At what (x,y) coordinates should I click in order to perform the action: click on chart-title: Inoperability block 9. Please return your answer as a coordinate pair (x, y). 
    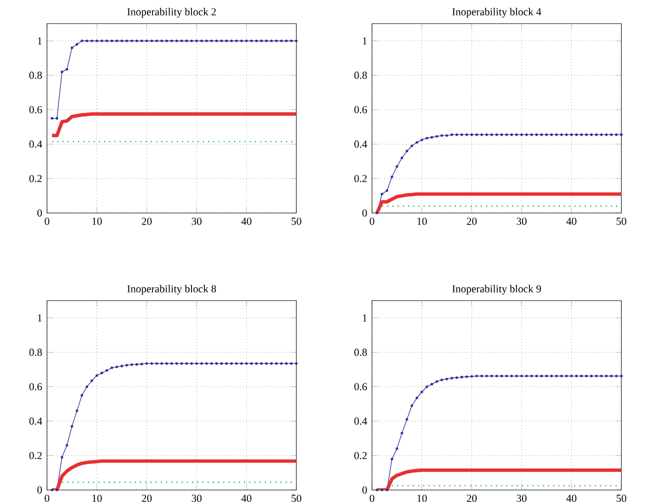
    Looking at the image, I should click on (496, 289).